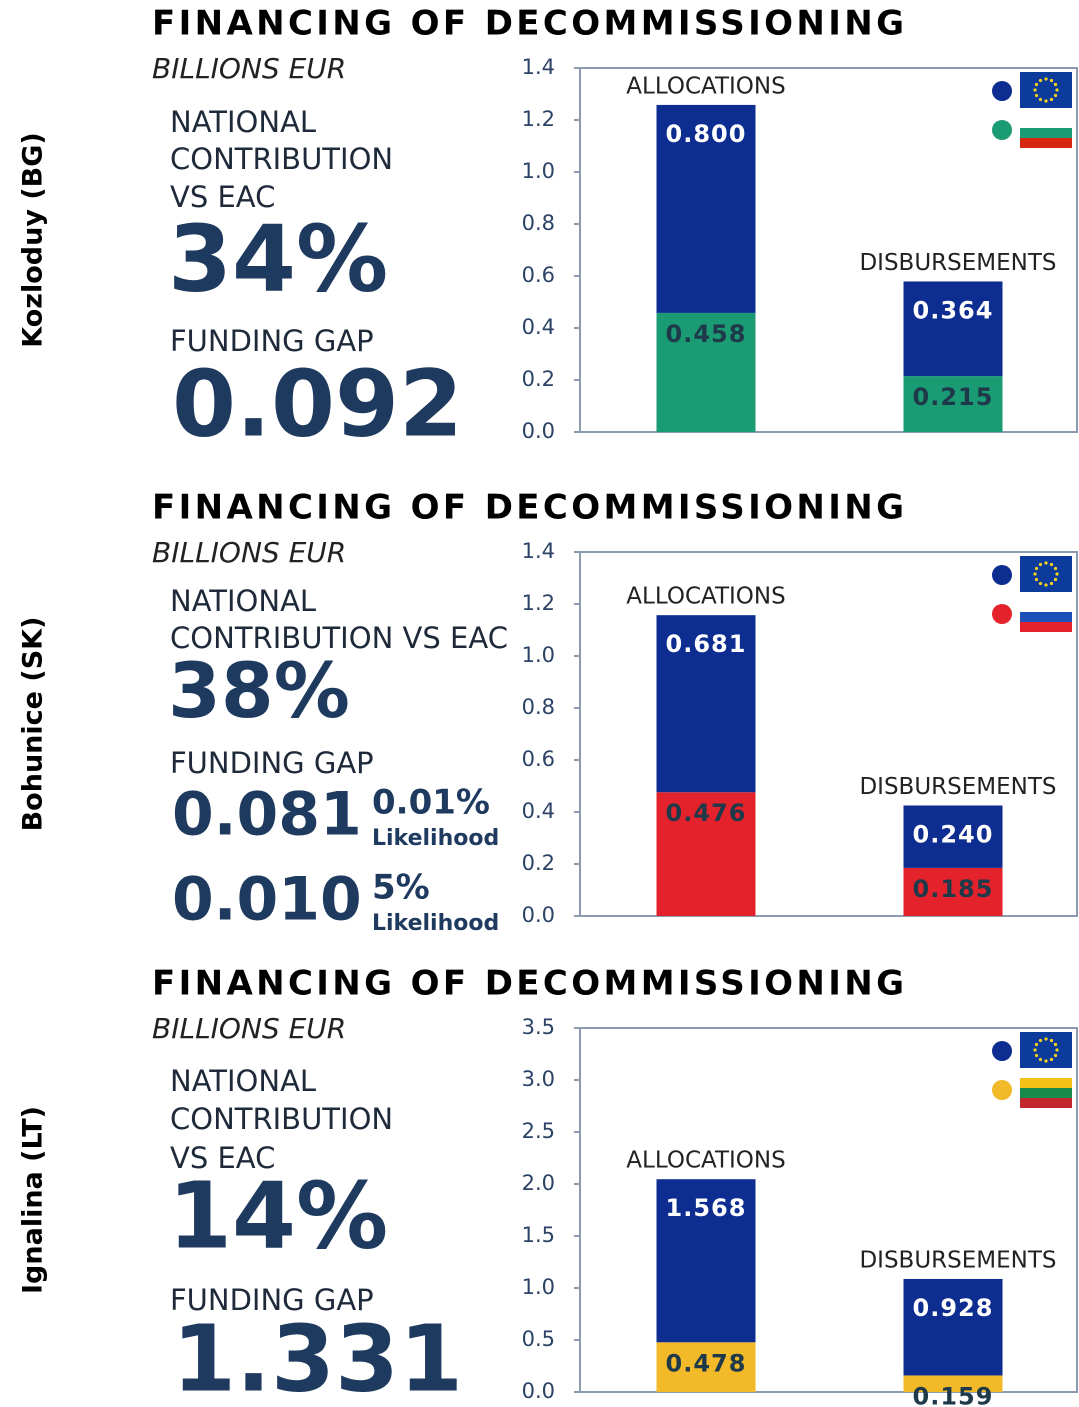  Describe the element at coordinates (538, 759) in the screenshot. I see `y-tick-label: 0.6` at that location.